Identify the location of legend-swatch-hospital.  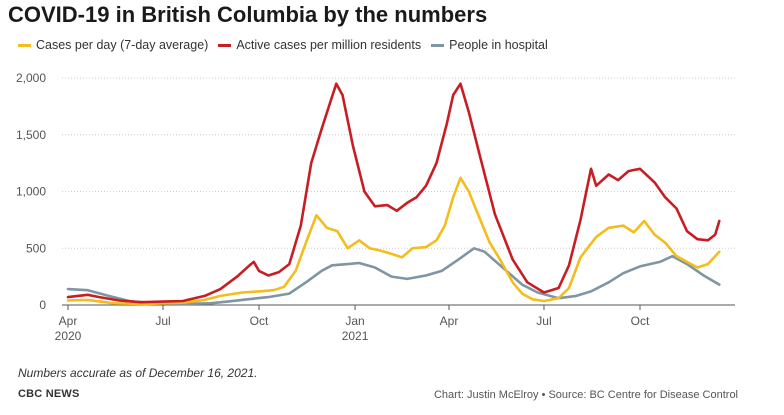
(438, 45).